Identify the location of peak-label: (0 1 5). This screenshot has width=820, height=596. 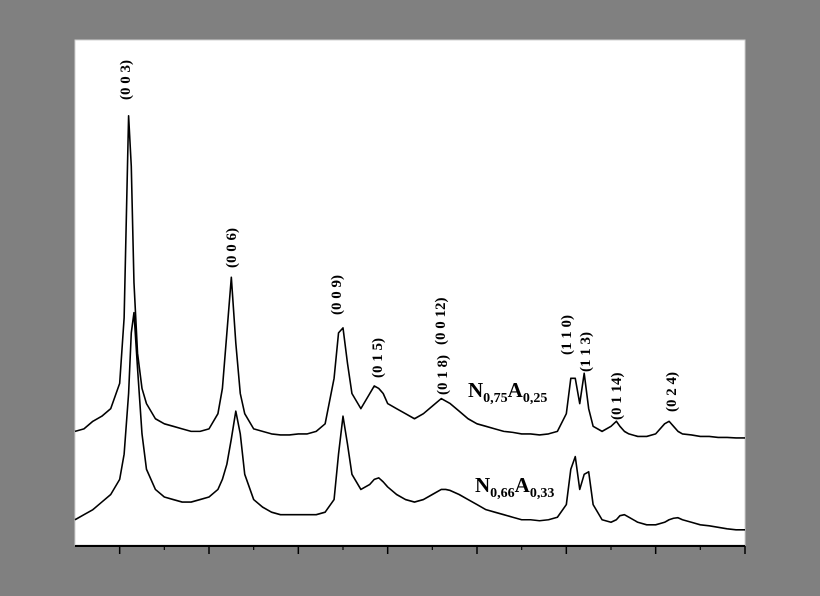
(378, 358).